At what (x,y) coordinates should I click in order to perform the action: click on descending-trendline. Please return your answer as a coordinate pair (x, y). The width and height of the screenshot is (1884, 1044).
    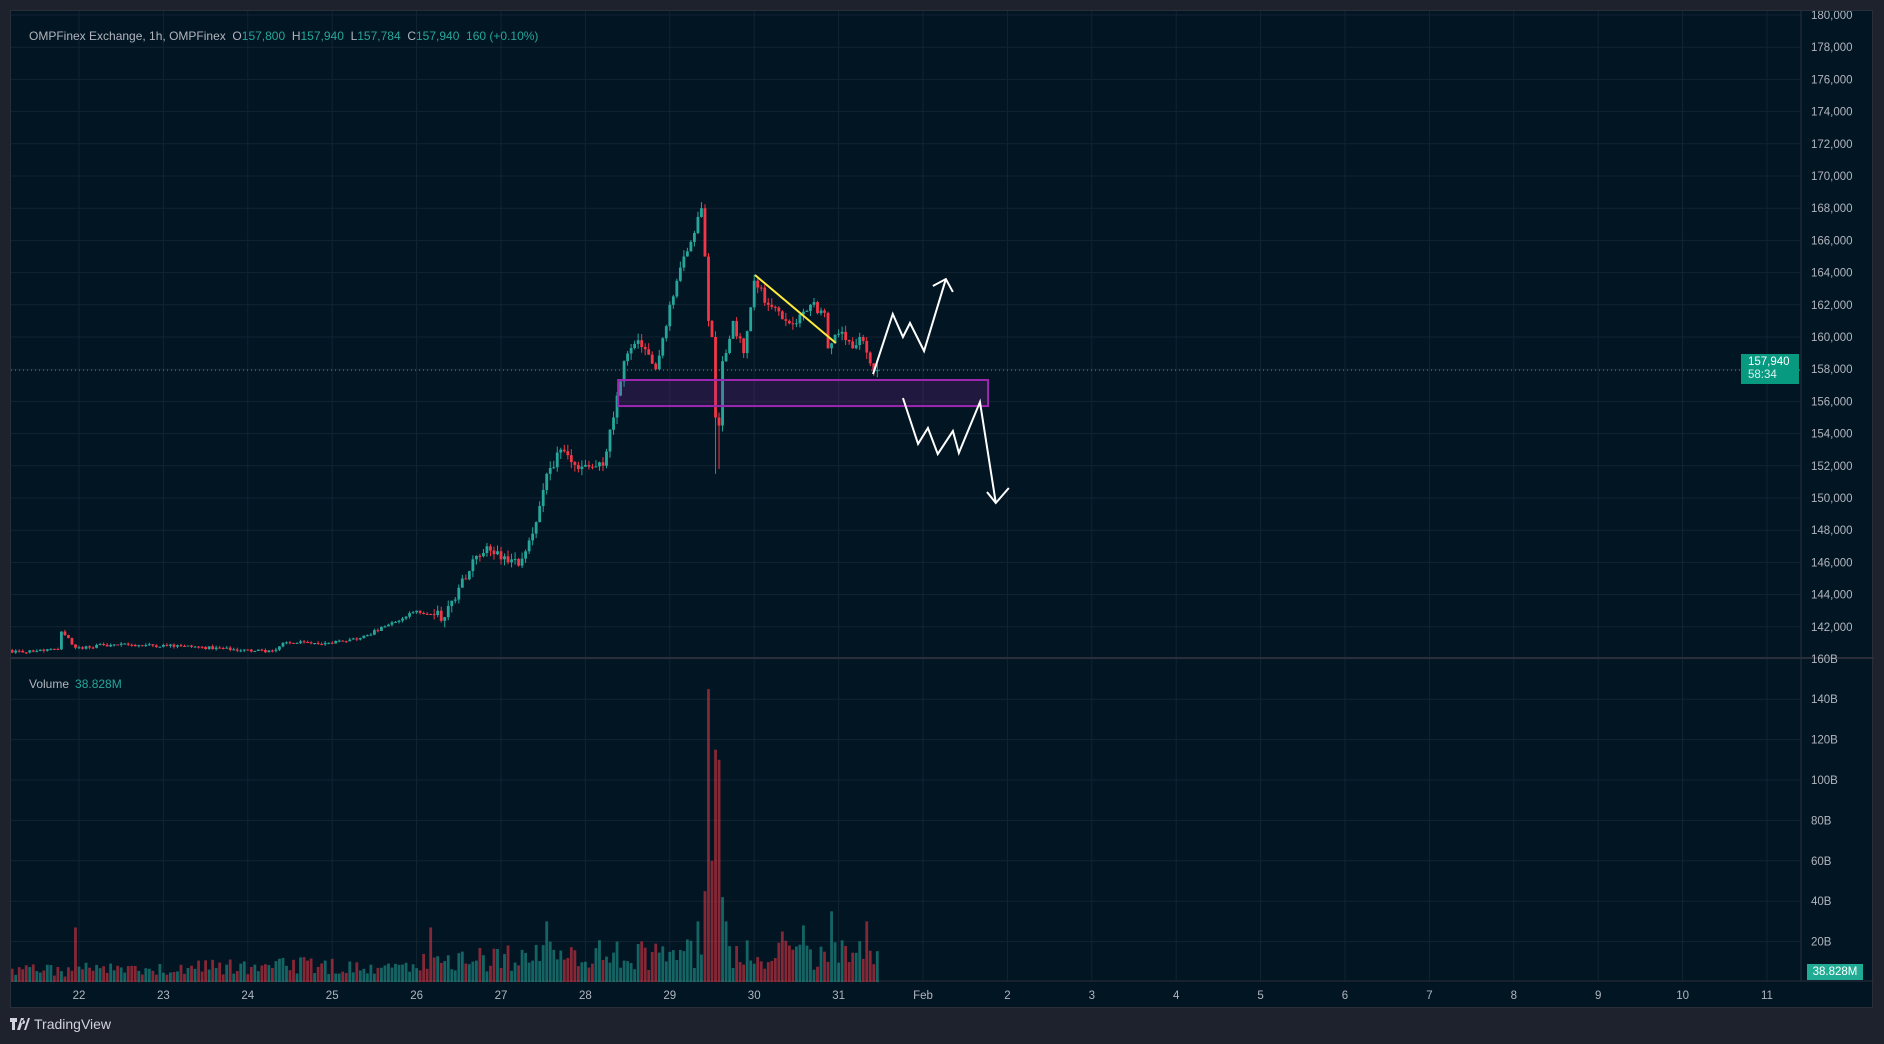
    Looking at the image, I should click on (795, 309).